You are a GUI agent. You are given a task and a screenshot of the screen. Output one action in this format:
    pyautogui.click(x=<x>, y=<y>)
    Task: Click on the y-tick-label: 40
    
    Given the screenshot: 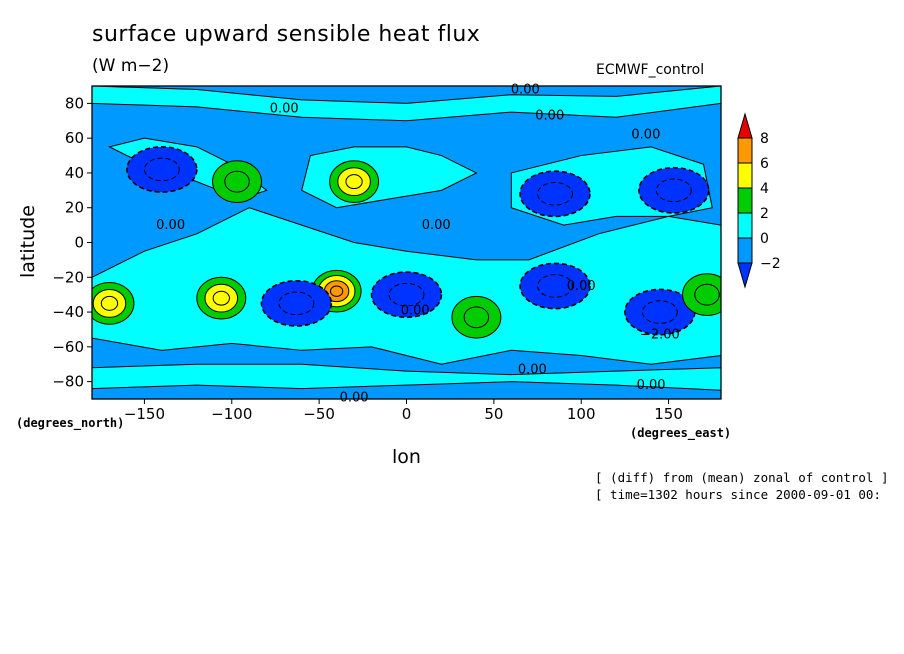 What is the action you would take?
    pyautogui.click(x=74, y=173)
    